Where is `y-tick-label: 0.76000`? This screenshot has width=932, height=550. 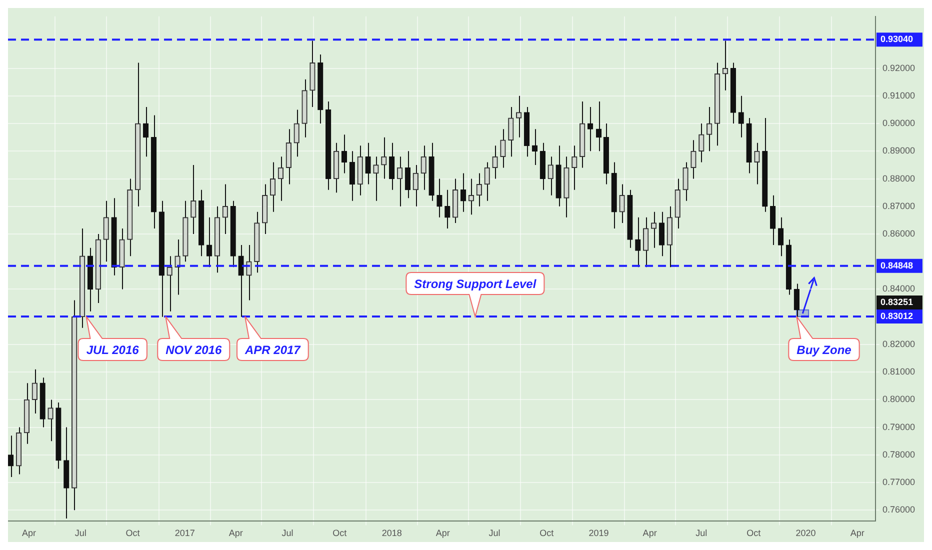
y-tick-label: 0.76000 is located at coordinates (899, 509).